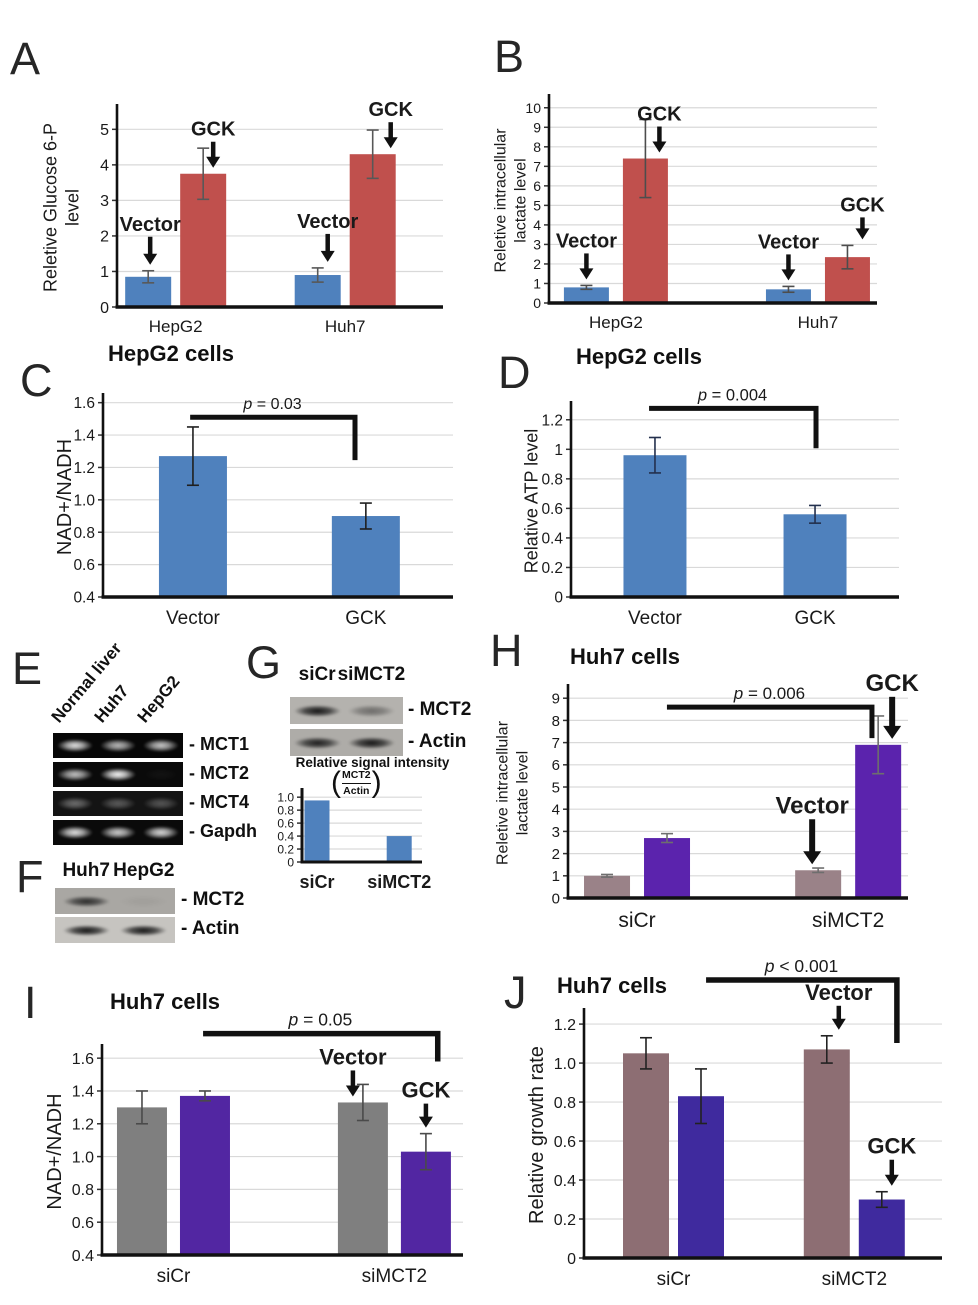  Describe the element at coordinates (165, 1001) in the screenshot. I see `panel-I-title: Huh7 cells` at that location.